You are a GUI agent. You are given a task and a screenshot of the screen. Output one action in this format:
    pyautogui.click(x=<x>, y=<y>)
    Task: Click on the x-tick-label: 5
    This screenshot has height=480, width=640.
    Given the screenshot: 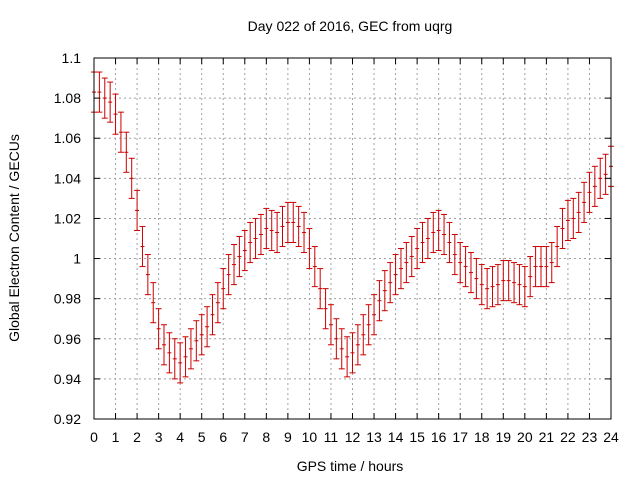 What is the action you would take?
    pyautogui.click(x=202, y=437)
    